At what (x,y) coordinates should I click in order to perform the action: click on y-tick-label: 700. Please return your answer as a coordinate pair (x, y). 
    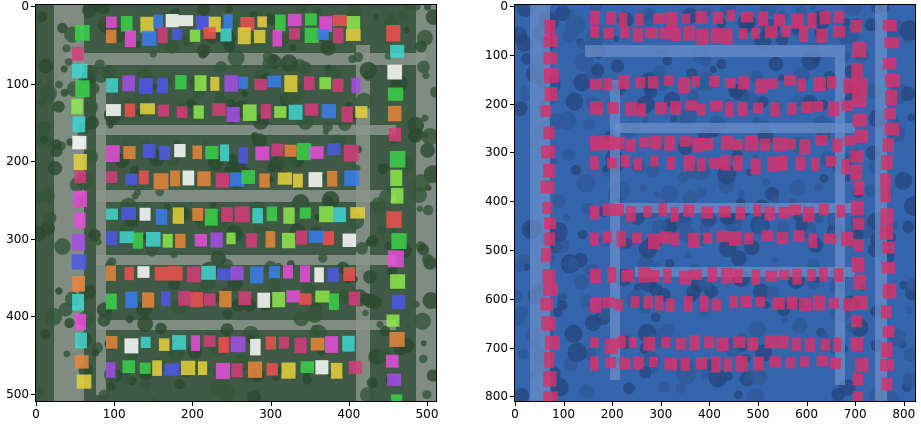
    Looking at the image, I should click on (496, 347).